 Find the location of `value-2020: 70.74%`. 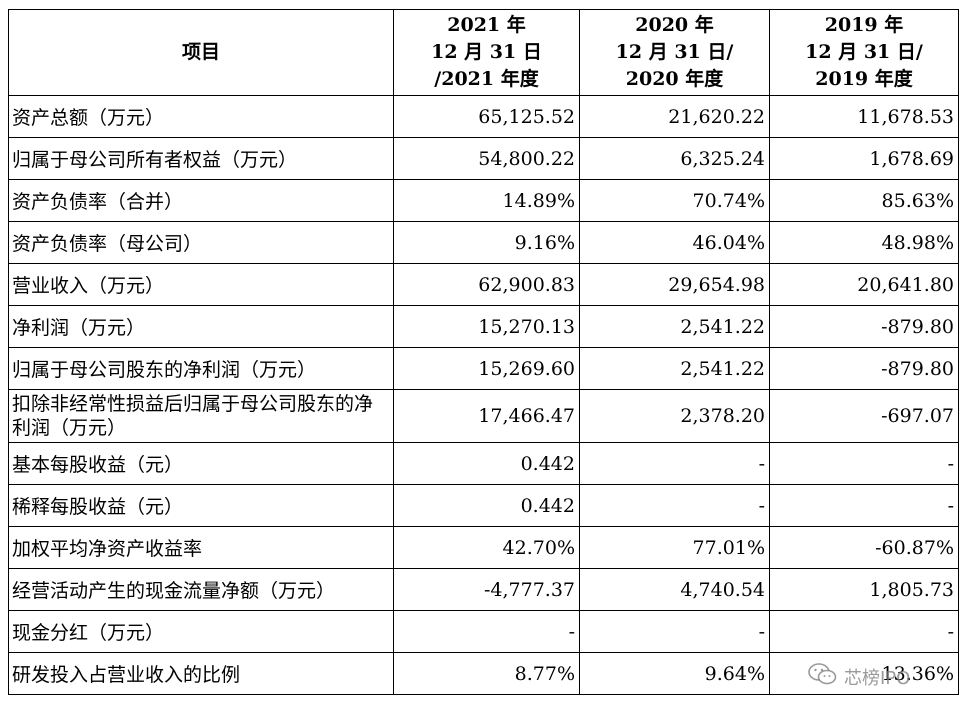

value-2020: 70.74% is located at coordinates (674, 200).